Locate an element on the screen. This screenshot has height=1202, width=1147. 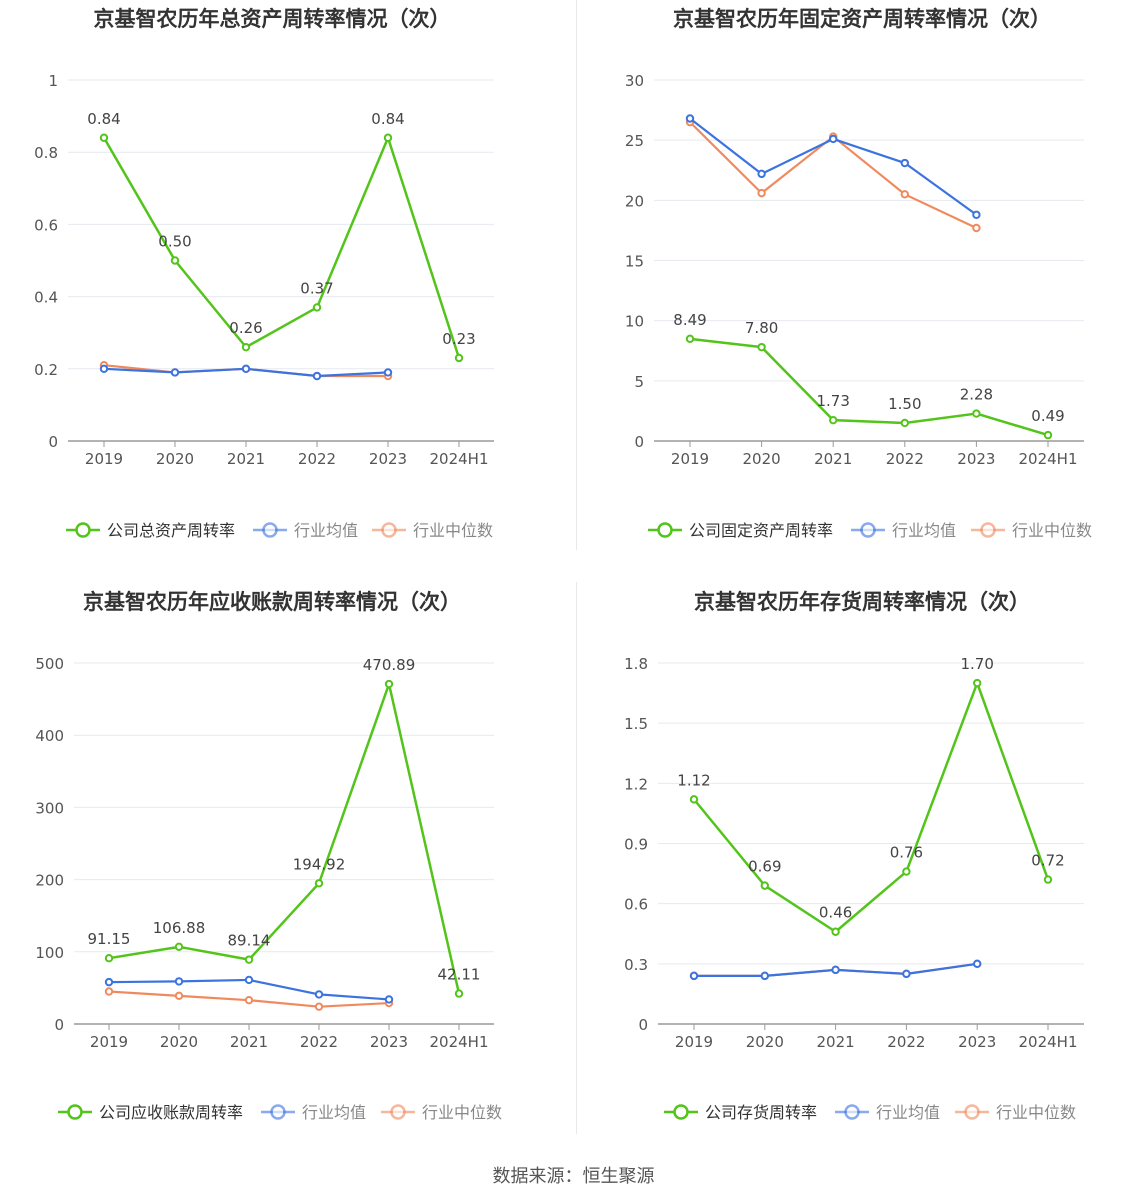
data-label: 0.49 is located at coordinates (1047, 416).